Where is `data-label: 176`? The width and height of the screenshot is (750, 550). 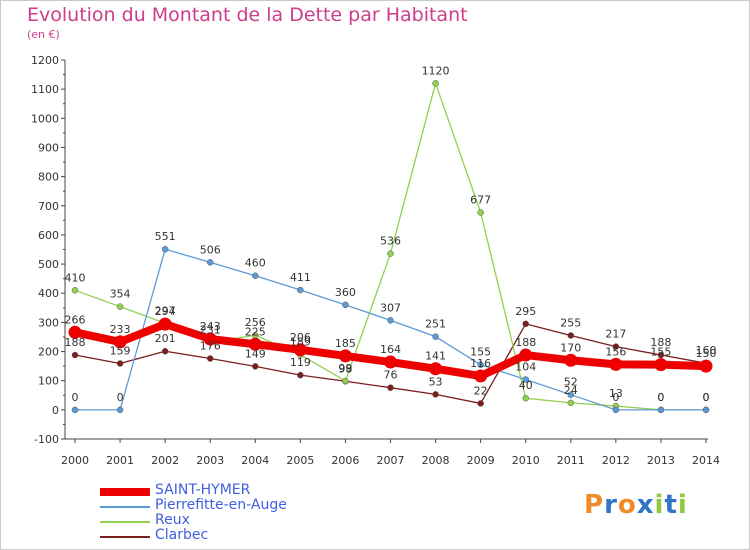 data-label: 176 is located at coordinates (210, 346).